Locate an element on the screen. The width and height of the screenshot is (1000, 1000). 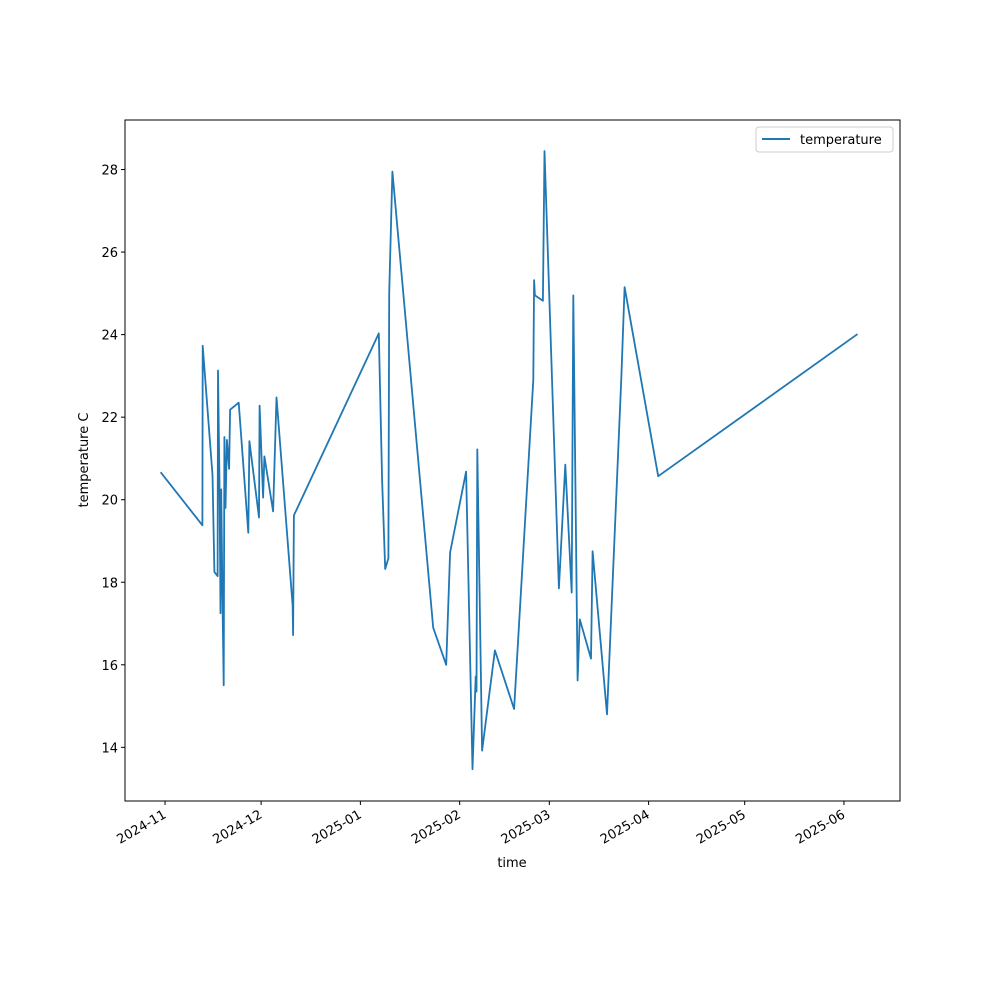
legend-box is located at coordinates (824, 139).